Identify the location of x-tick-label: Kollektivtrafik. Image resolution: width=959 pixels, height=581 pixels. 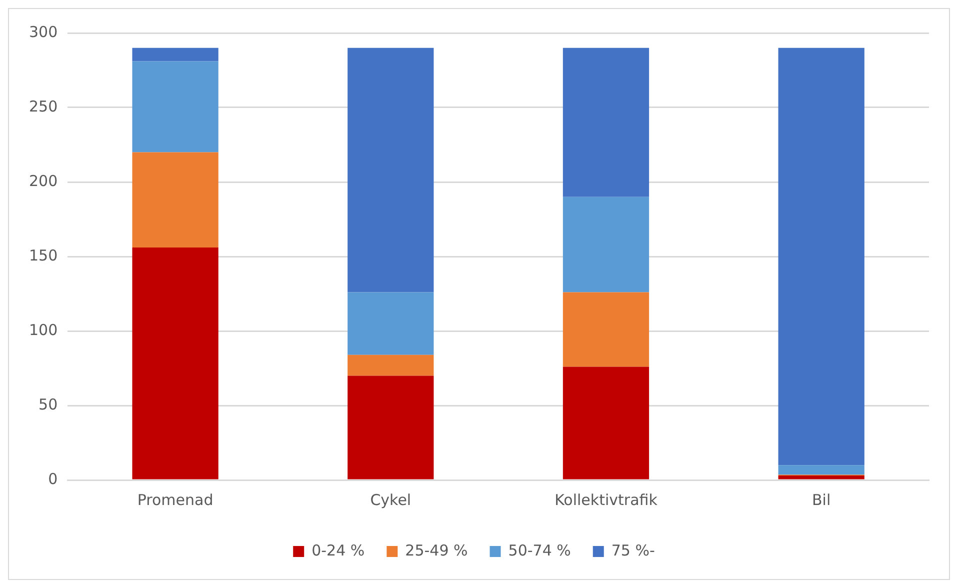
(606, 499).